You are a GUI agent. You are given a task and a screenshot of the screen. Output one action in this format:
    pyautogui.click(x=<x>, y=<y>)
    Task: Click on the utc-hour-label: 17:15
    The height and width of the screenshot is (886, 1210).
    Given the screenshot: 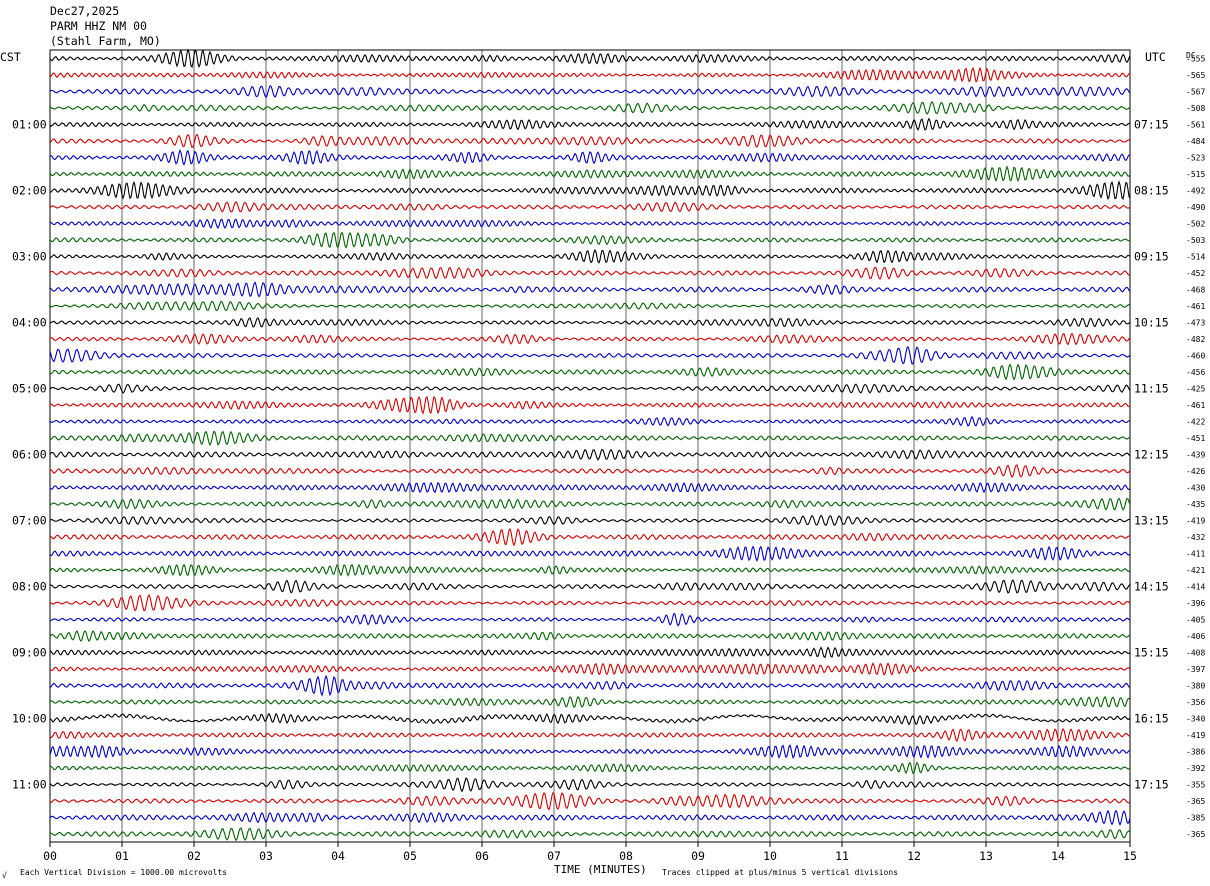 What is the action you would take?
    pyautogui.click(x=1151, y=785)
    